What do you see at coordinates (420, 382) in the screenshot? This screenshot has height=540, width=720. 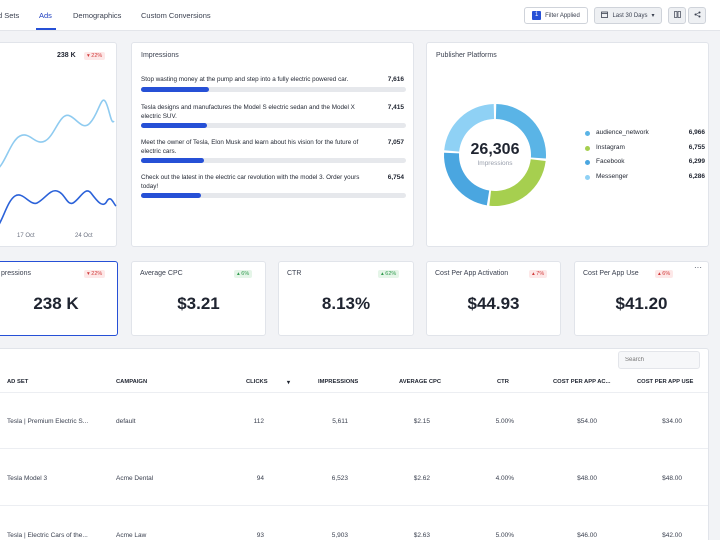 I see `col-header-average-cpc: AVERAGE CPC` at bounding box center [420, 382].